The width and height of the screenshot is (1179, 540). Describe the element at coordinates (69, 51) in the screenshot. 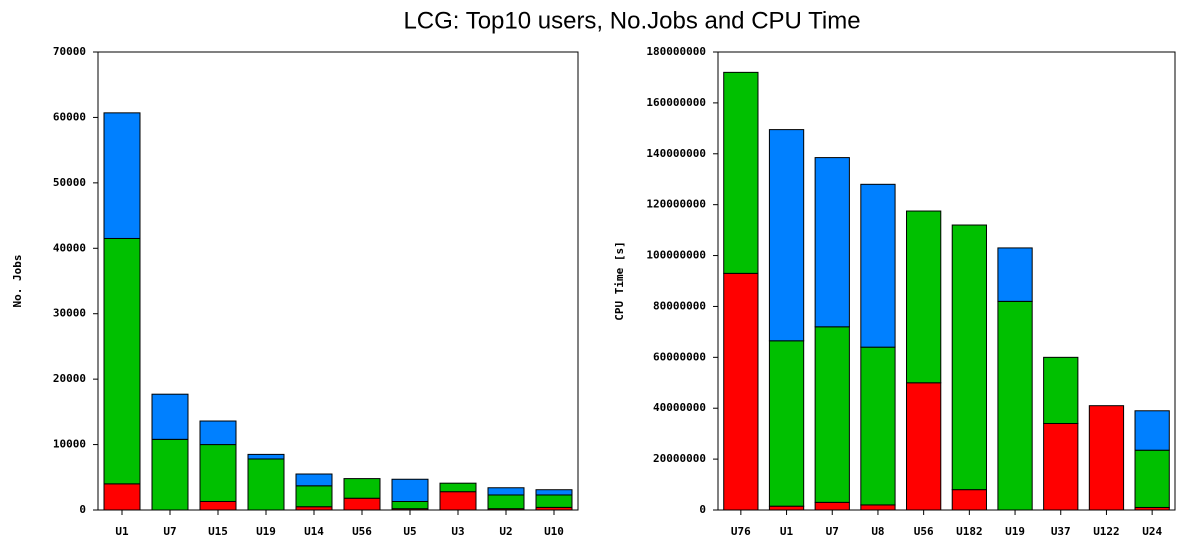

I see `y-tick-label: 70000` at that location.